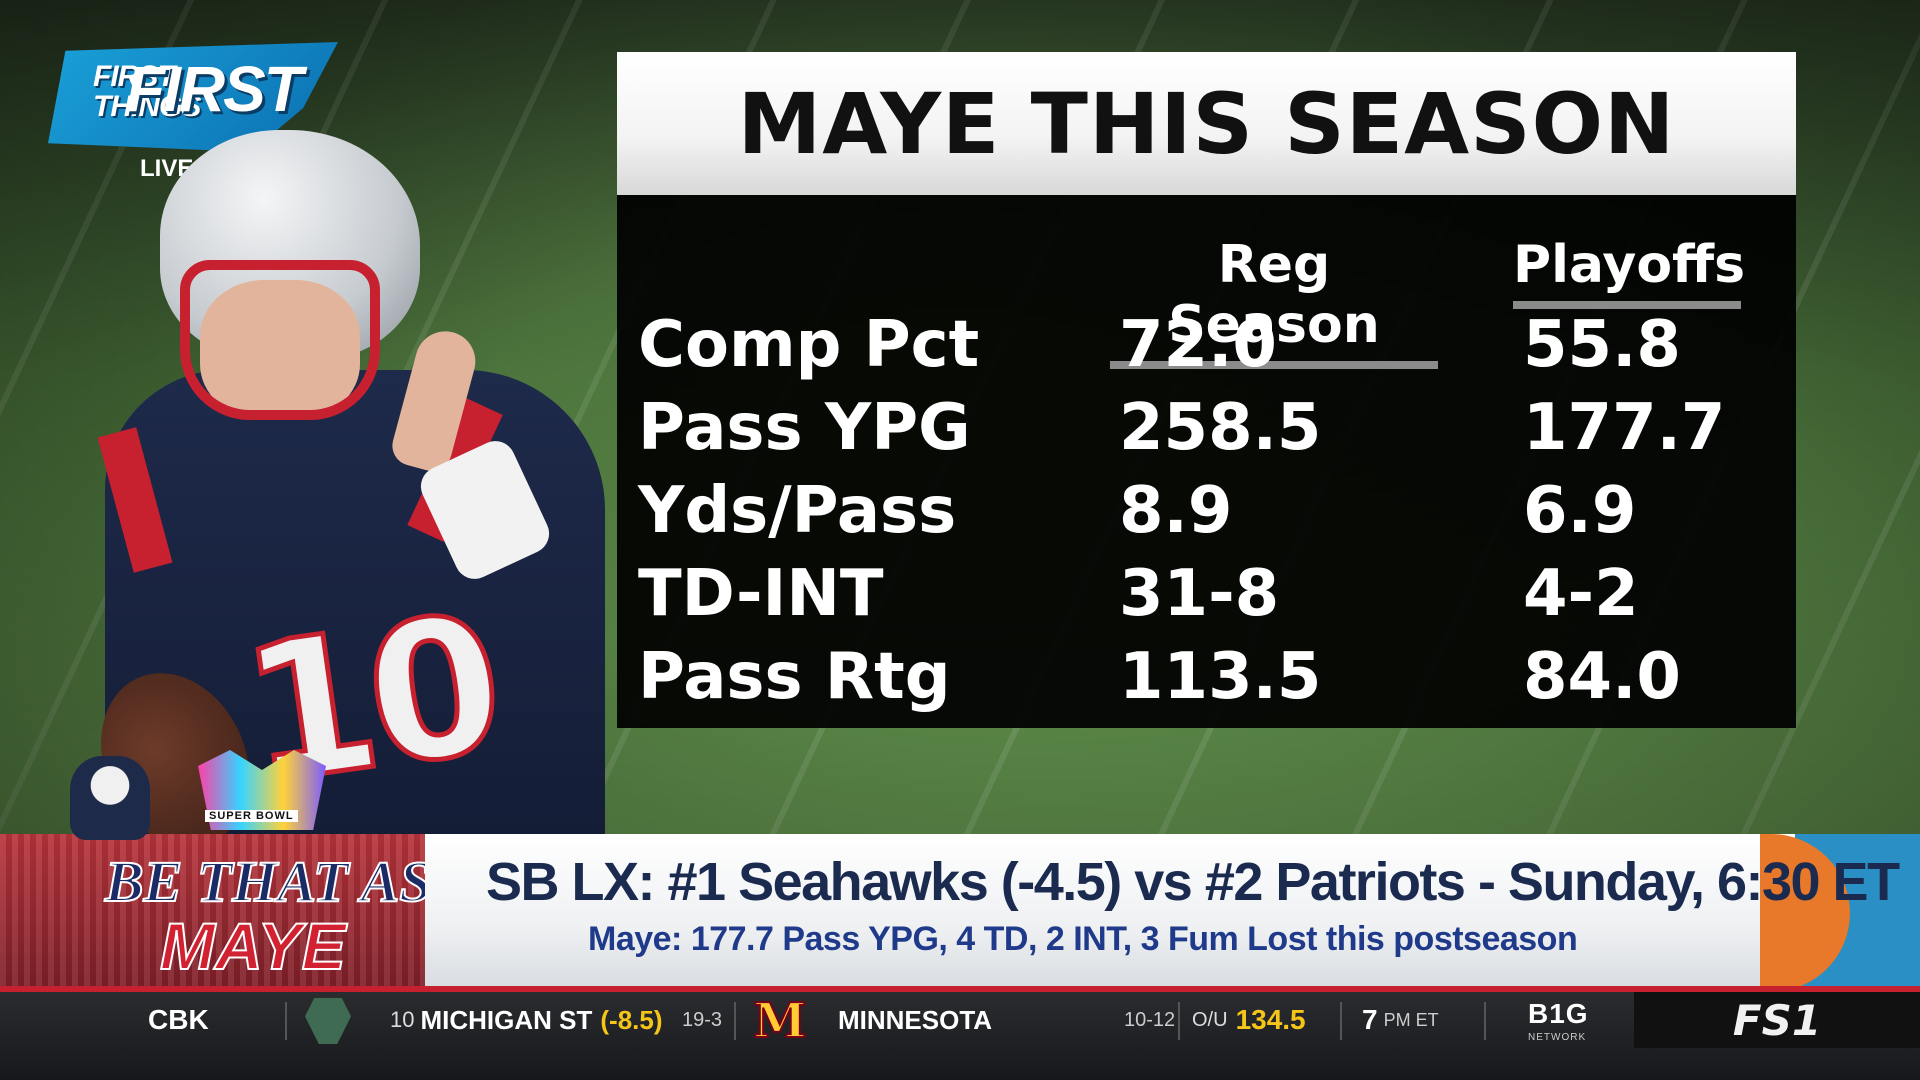 Image resolution: width=1920 pixels, height=1080 pixels. Describe the element at coordinates (214, 89) in the screenshot. I see `logo-big-text: FIRST` at that location.